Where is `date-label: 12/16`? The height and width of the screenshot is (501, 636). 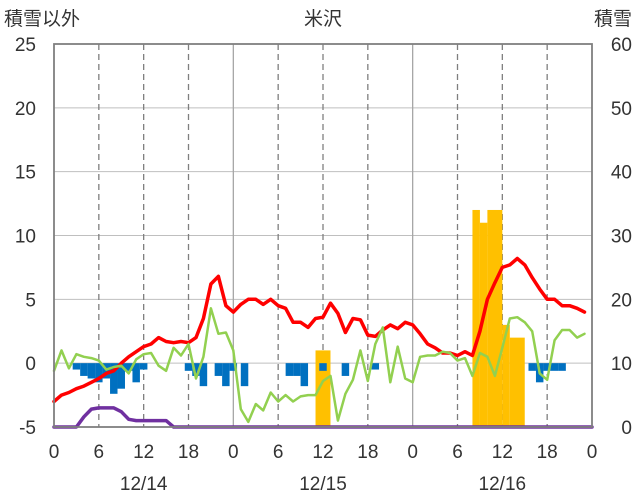 date-label: 12/16 is located at coordinates (503, 484).